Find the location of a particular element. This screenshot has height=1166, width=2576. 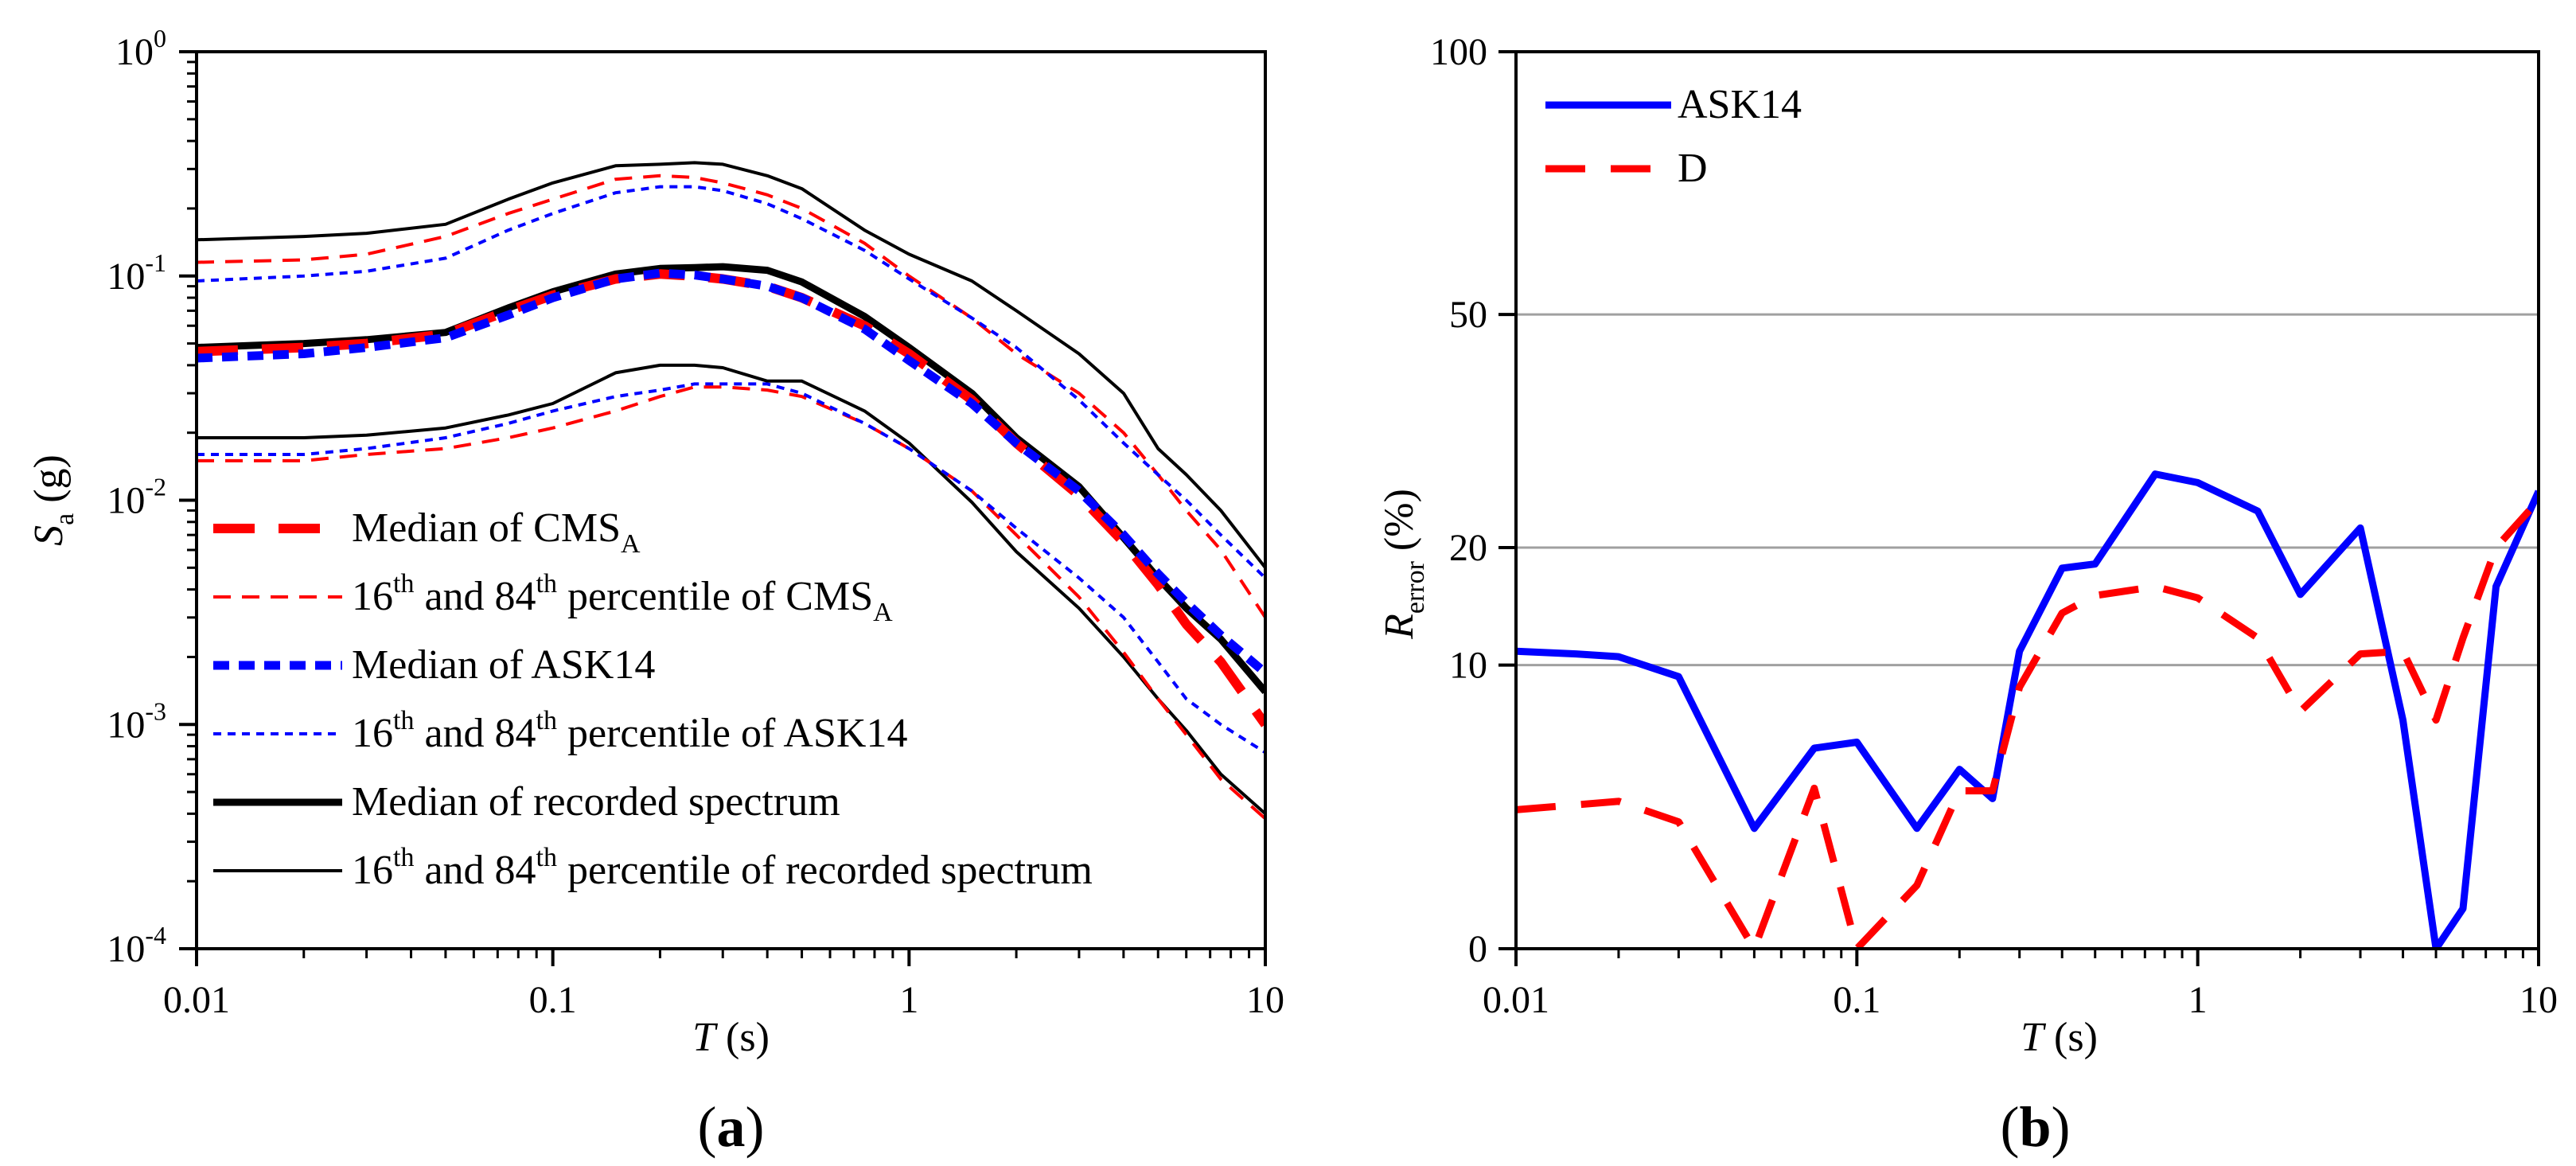

y-tick-label: 50 is located at coordinates (1468, 315).